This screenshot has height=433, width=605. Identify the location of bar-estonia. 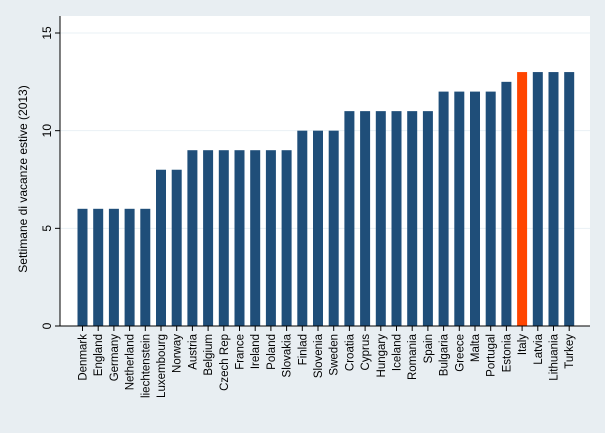
(506, 203).